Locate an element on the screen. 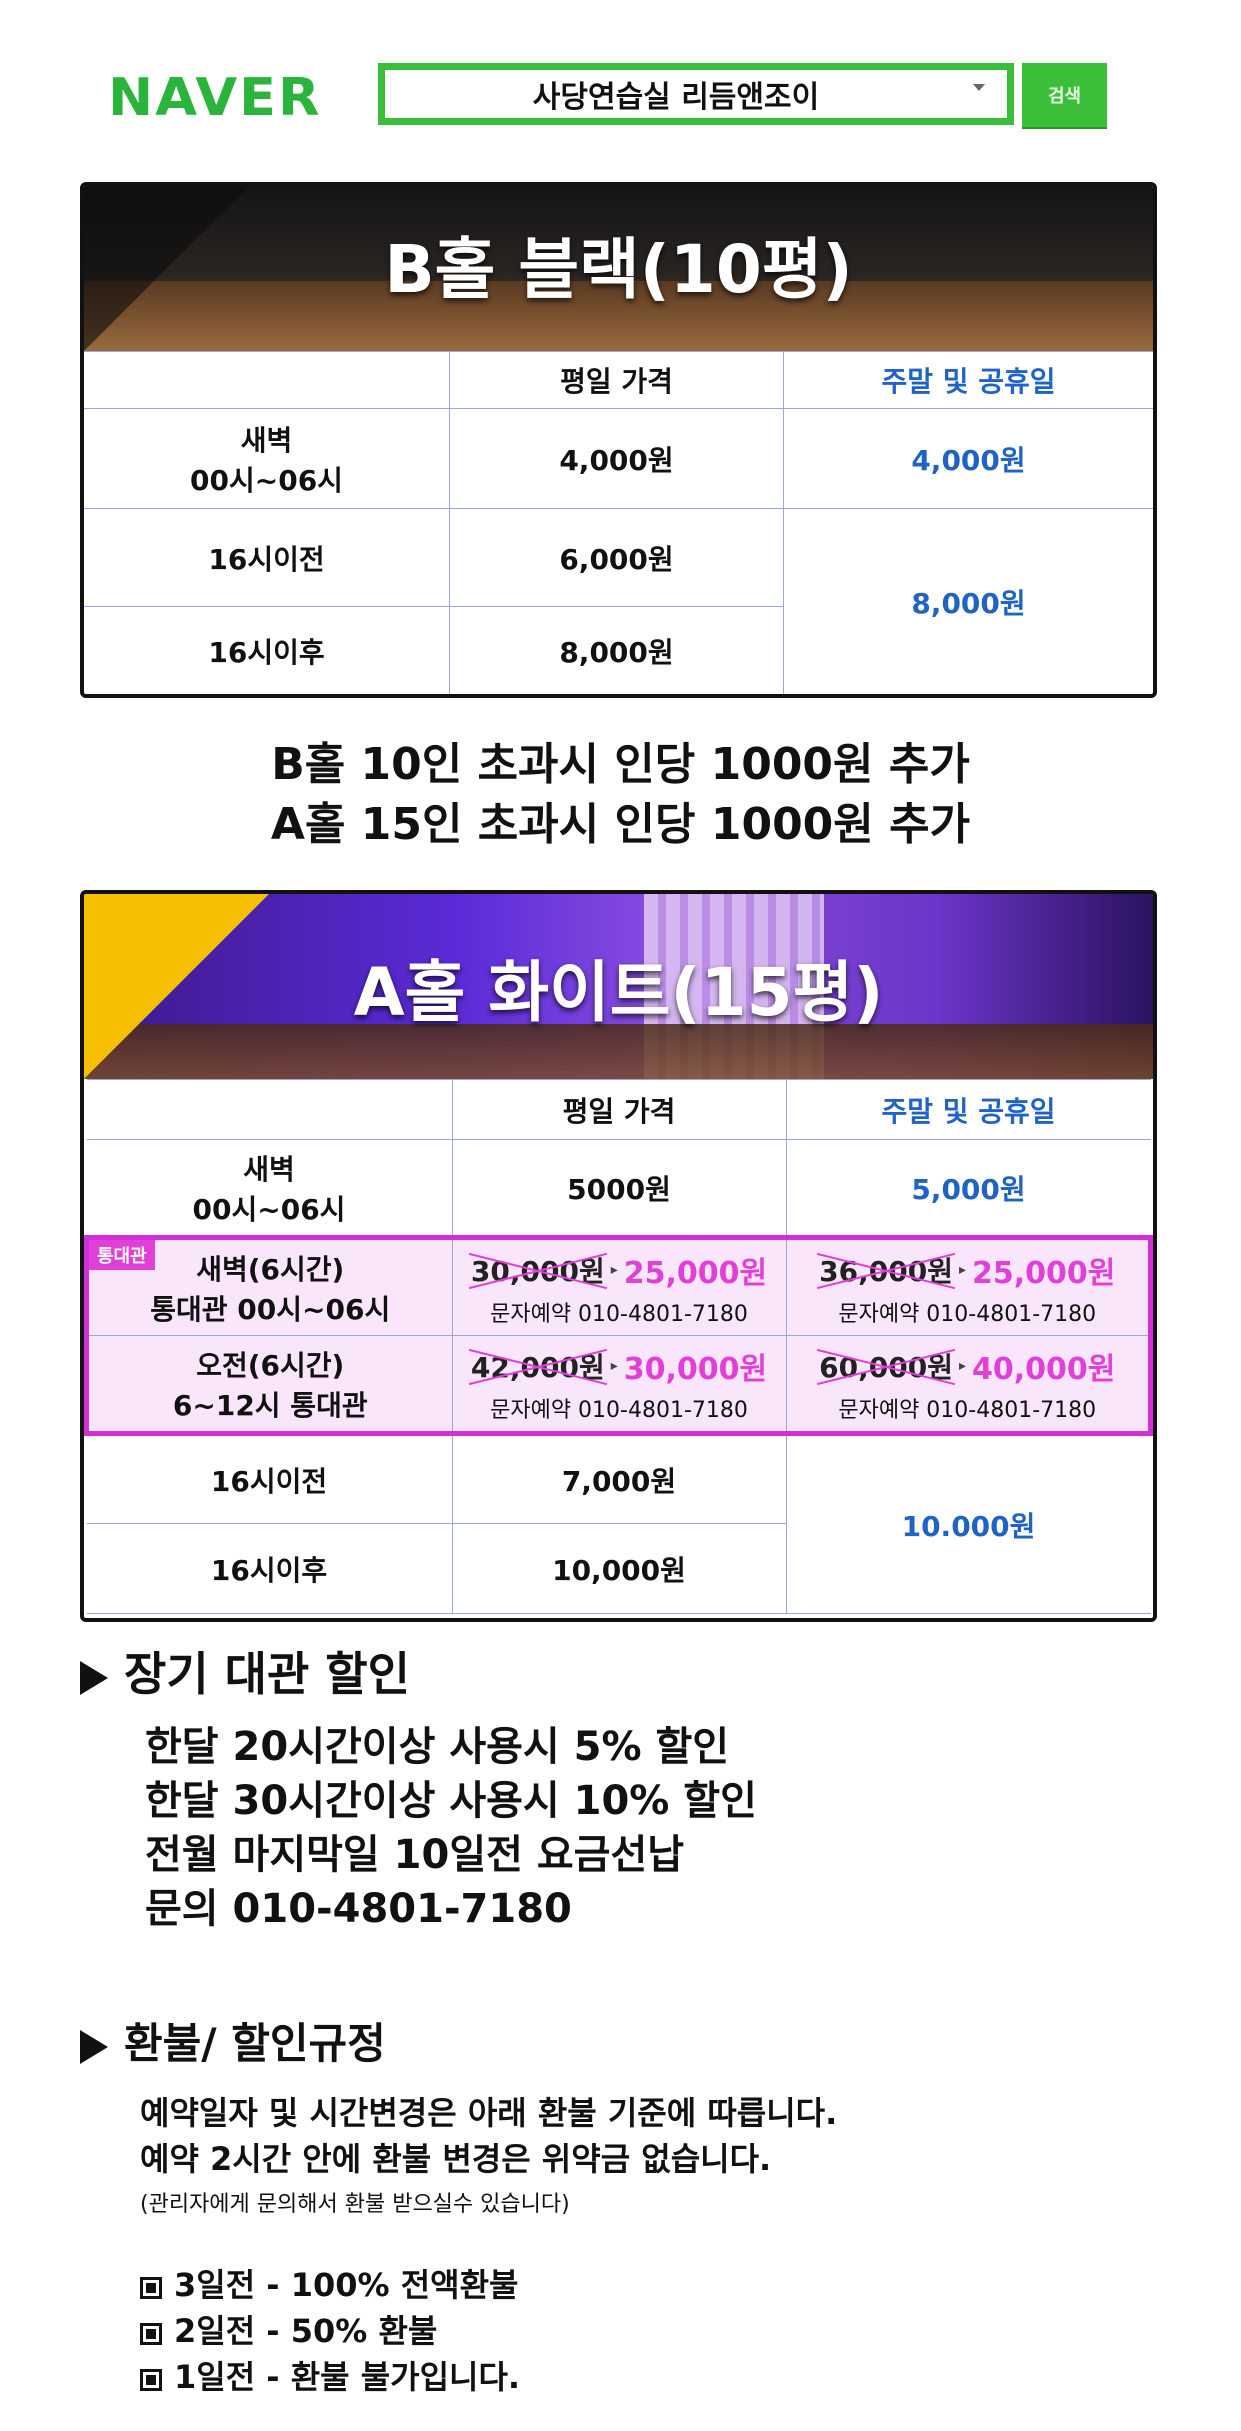  new-price: 40,000원 is located at coordinates (1043, 1369).